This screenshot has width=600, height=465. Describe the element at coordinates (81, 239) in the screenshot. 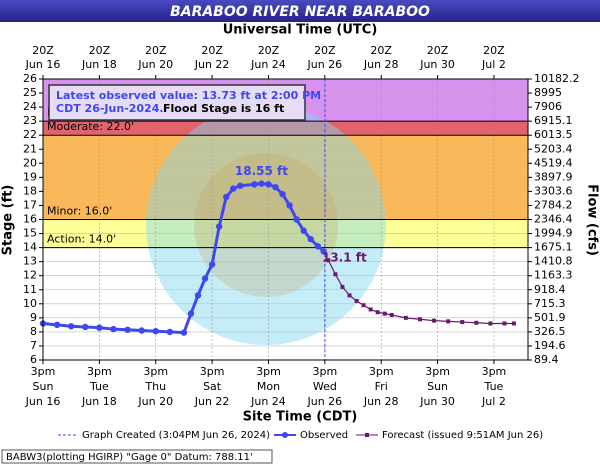

I see `flood-label: Action: 14.0'` at that location.